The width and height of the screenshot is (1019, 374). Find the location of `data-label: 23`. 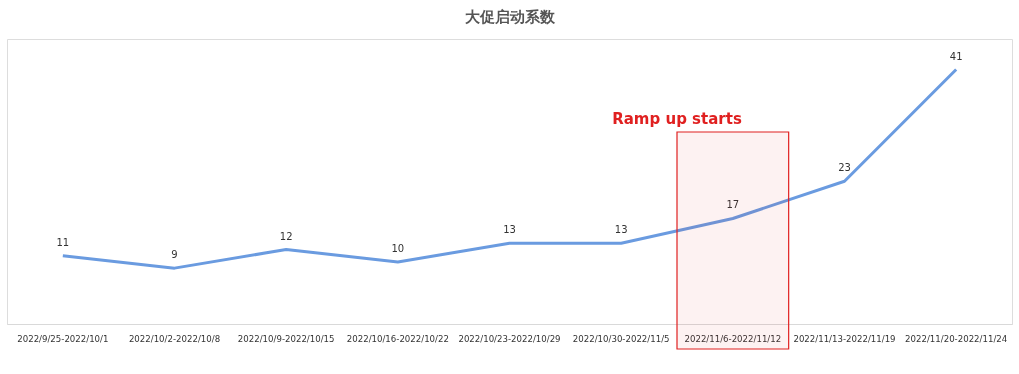

data-label: 23 is located at coordinates (844, 168).